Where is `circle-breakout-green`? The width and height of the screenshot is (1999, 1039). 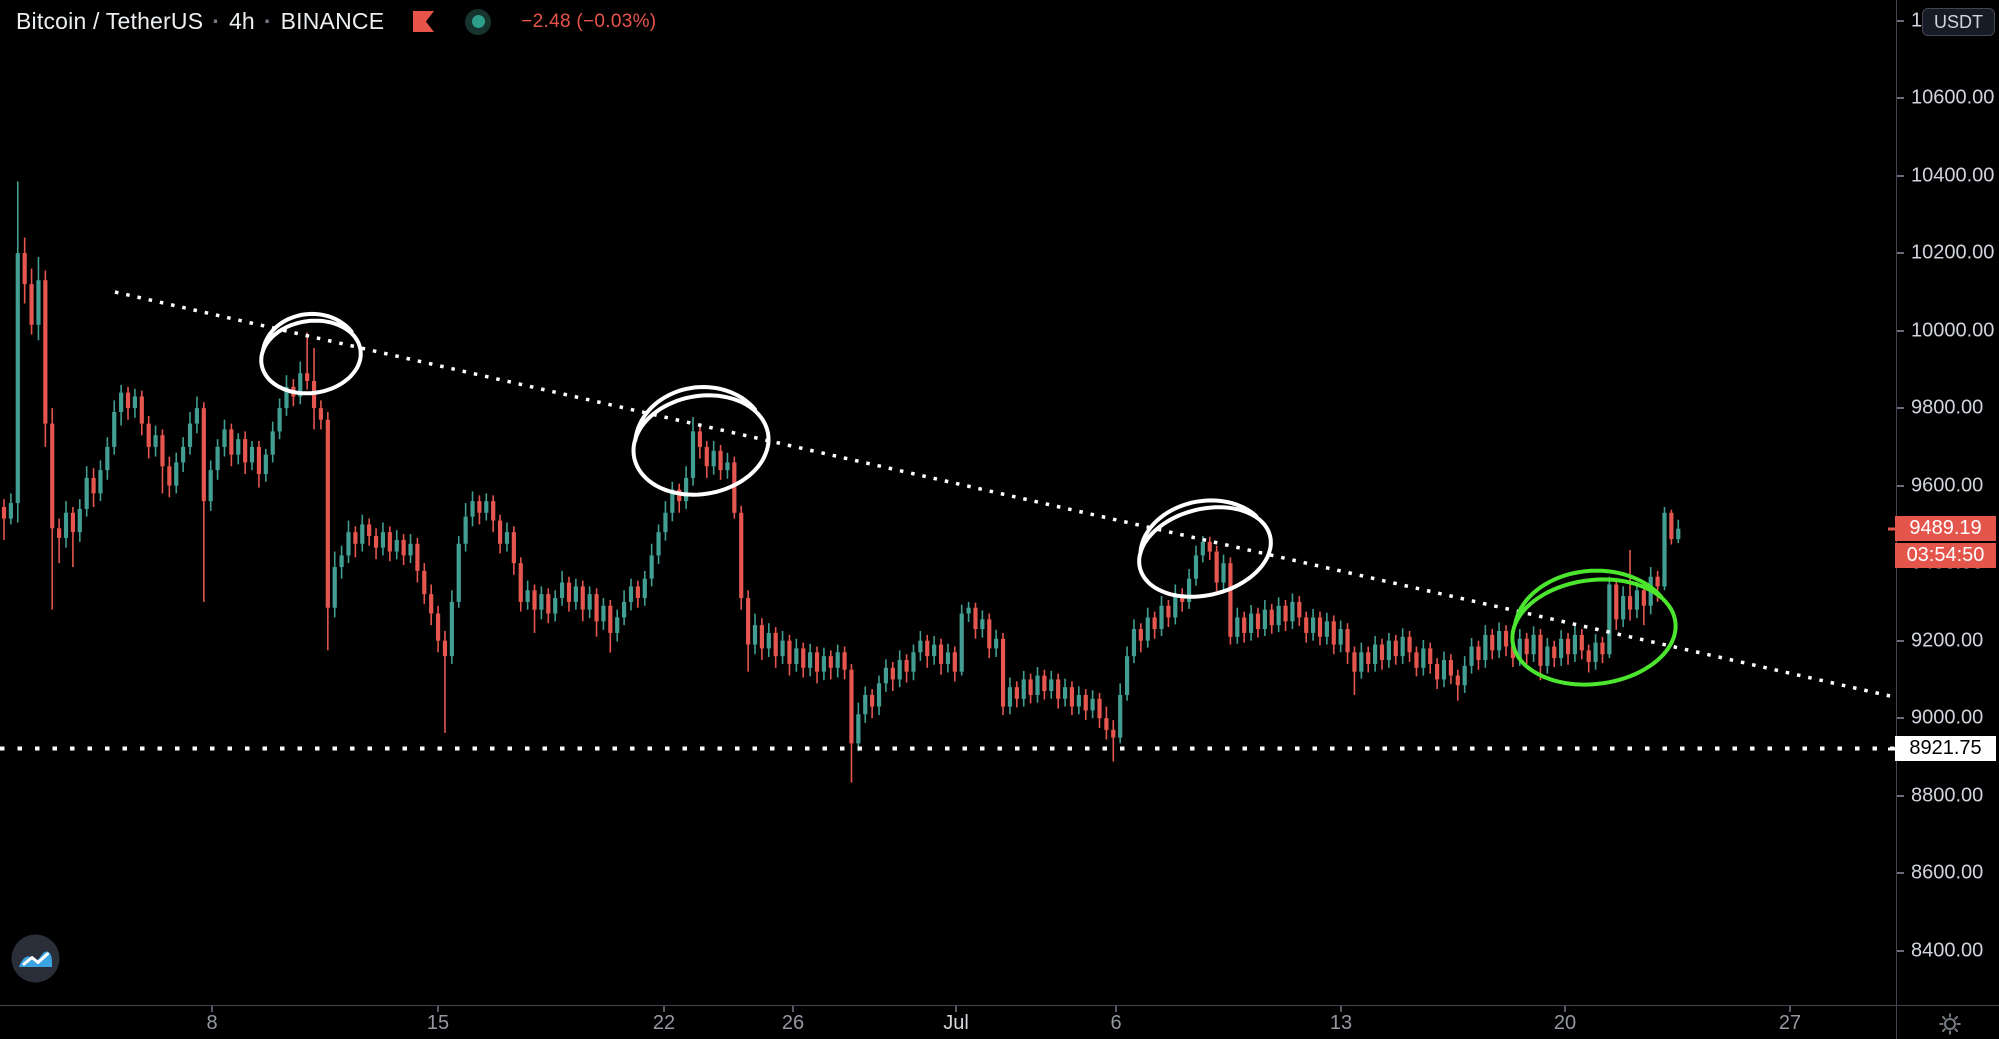
circle-breakout-green is located at coordinates (1594, 632).